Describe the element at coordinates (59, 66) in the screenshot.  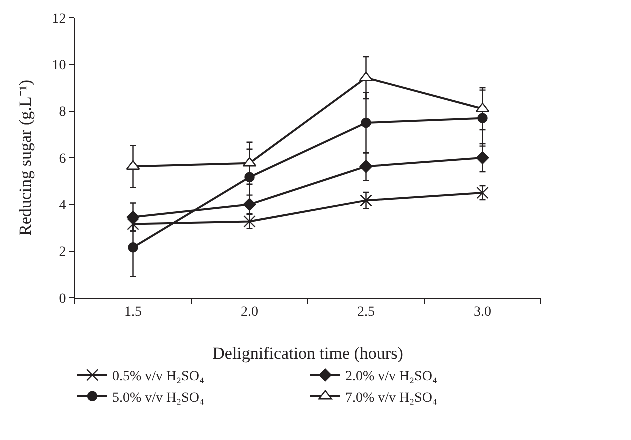
I see `y-tick-label: 10` at that location.